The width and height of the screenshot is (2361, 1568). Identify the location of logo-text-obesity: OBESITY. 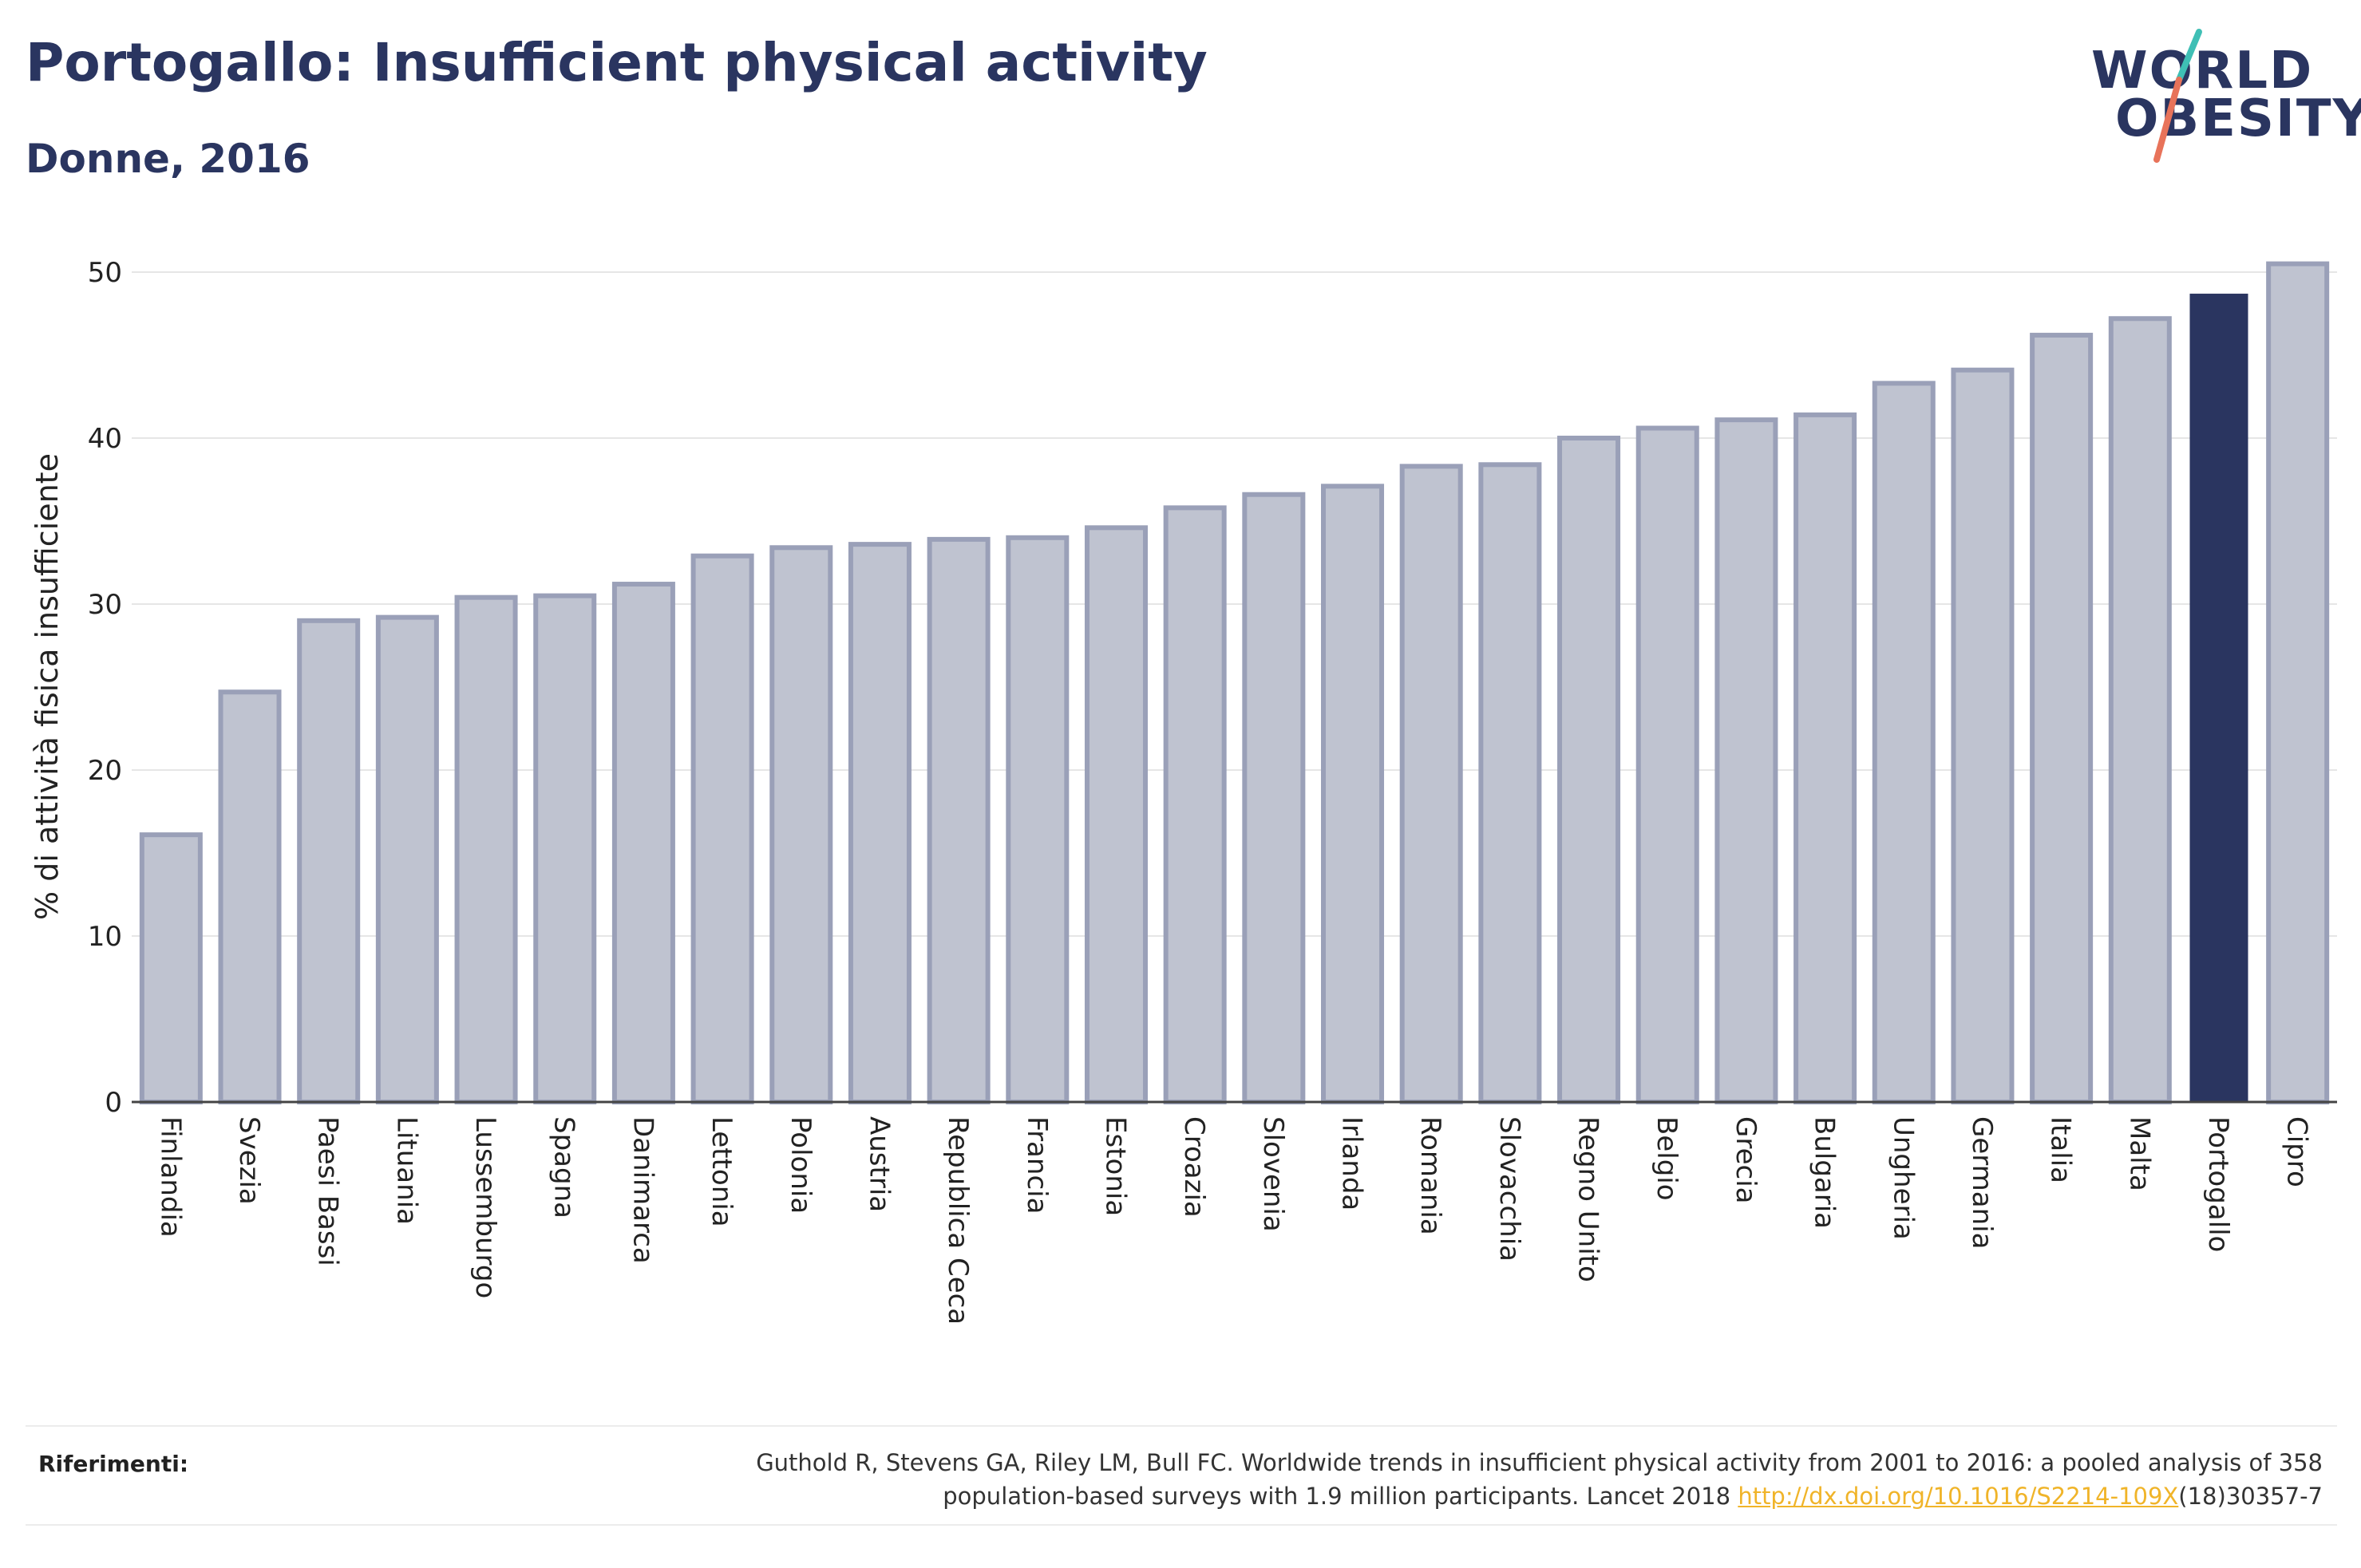
(2238, 118).